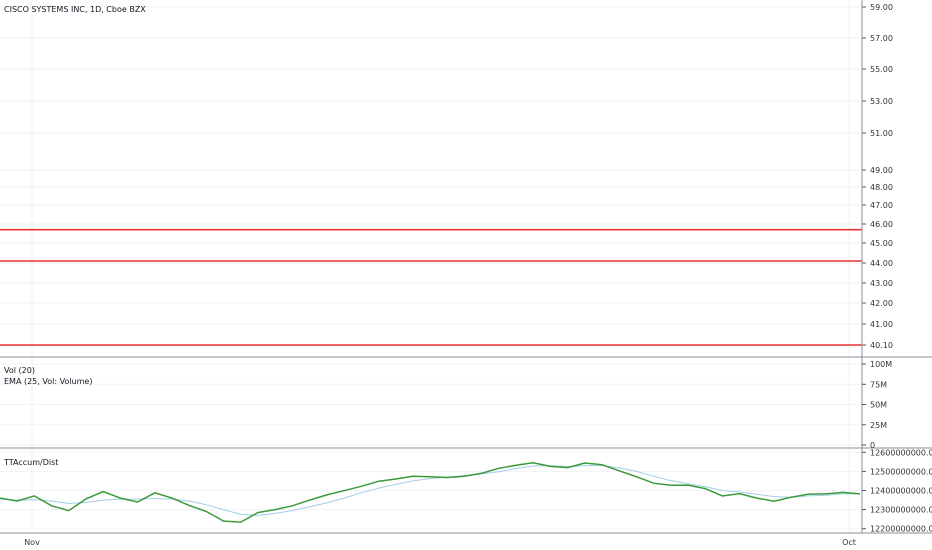  I want to click on indicator-lines, so click(430, 492).